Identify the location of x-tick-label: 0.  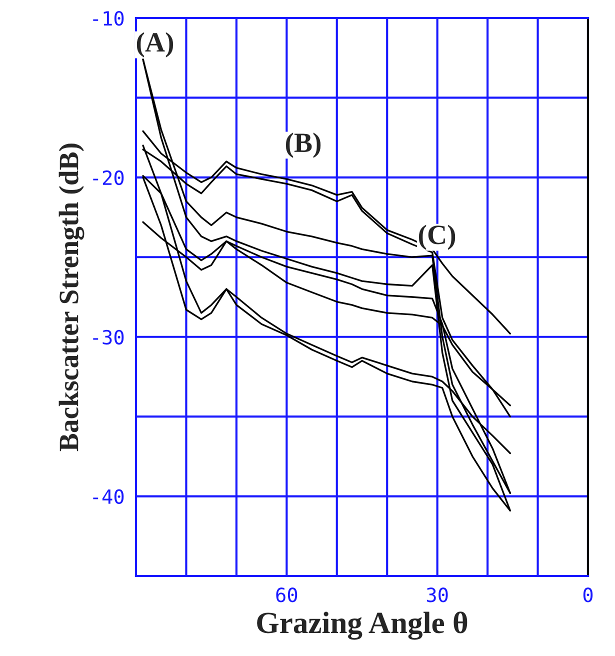
(588, 595).